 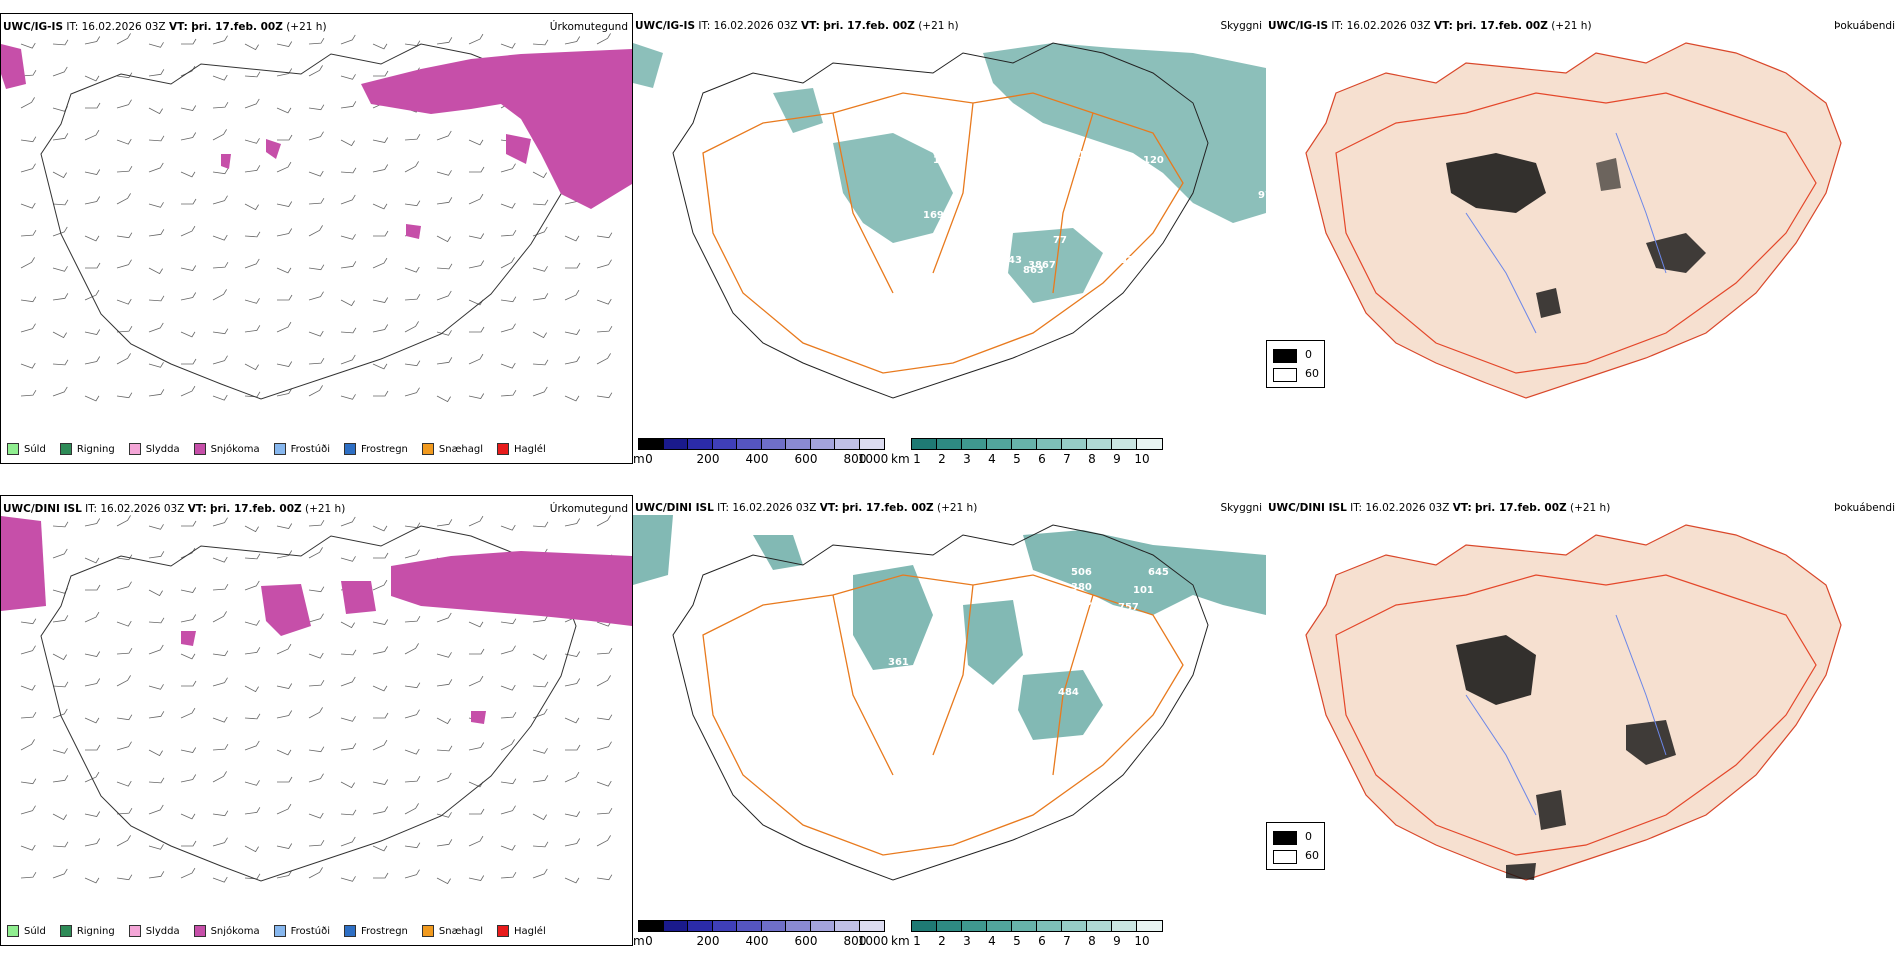 I want to click on legend-item: Frostúði, so click(x=301, y=931).